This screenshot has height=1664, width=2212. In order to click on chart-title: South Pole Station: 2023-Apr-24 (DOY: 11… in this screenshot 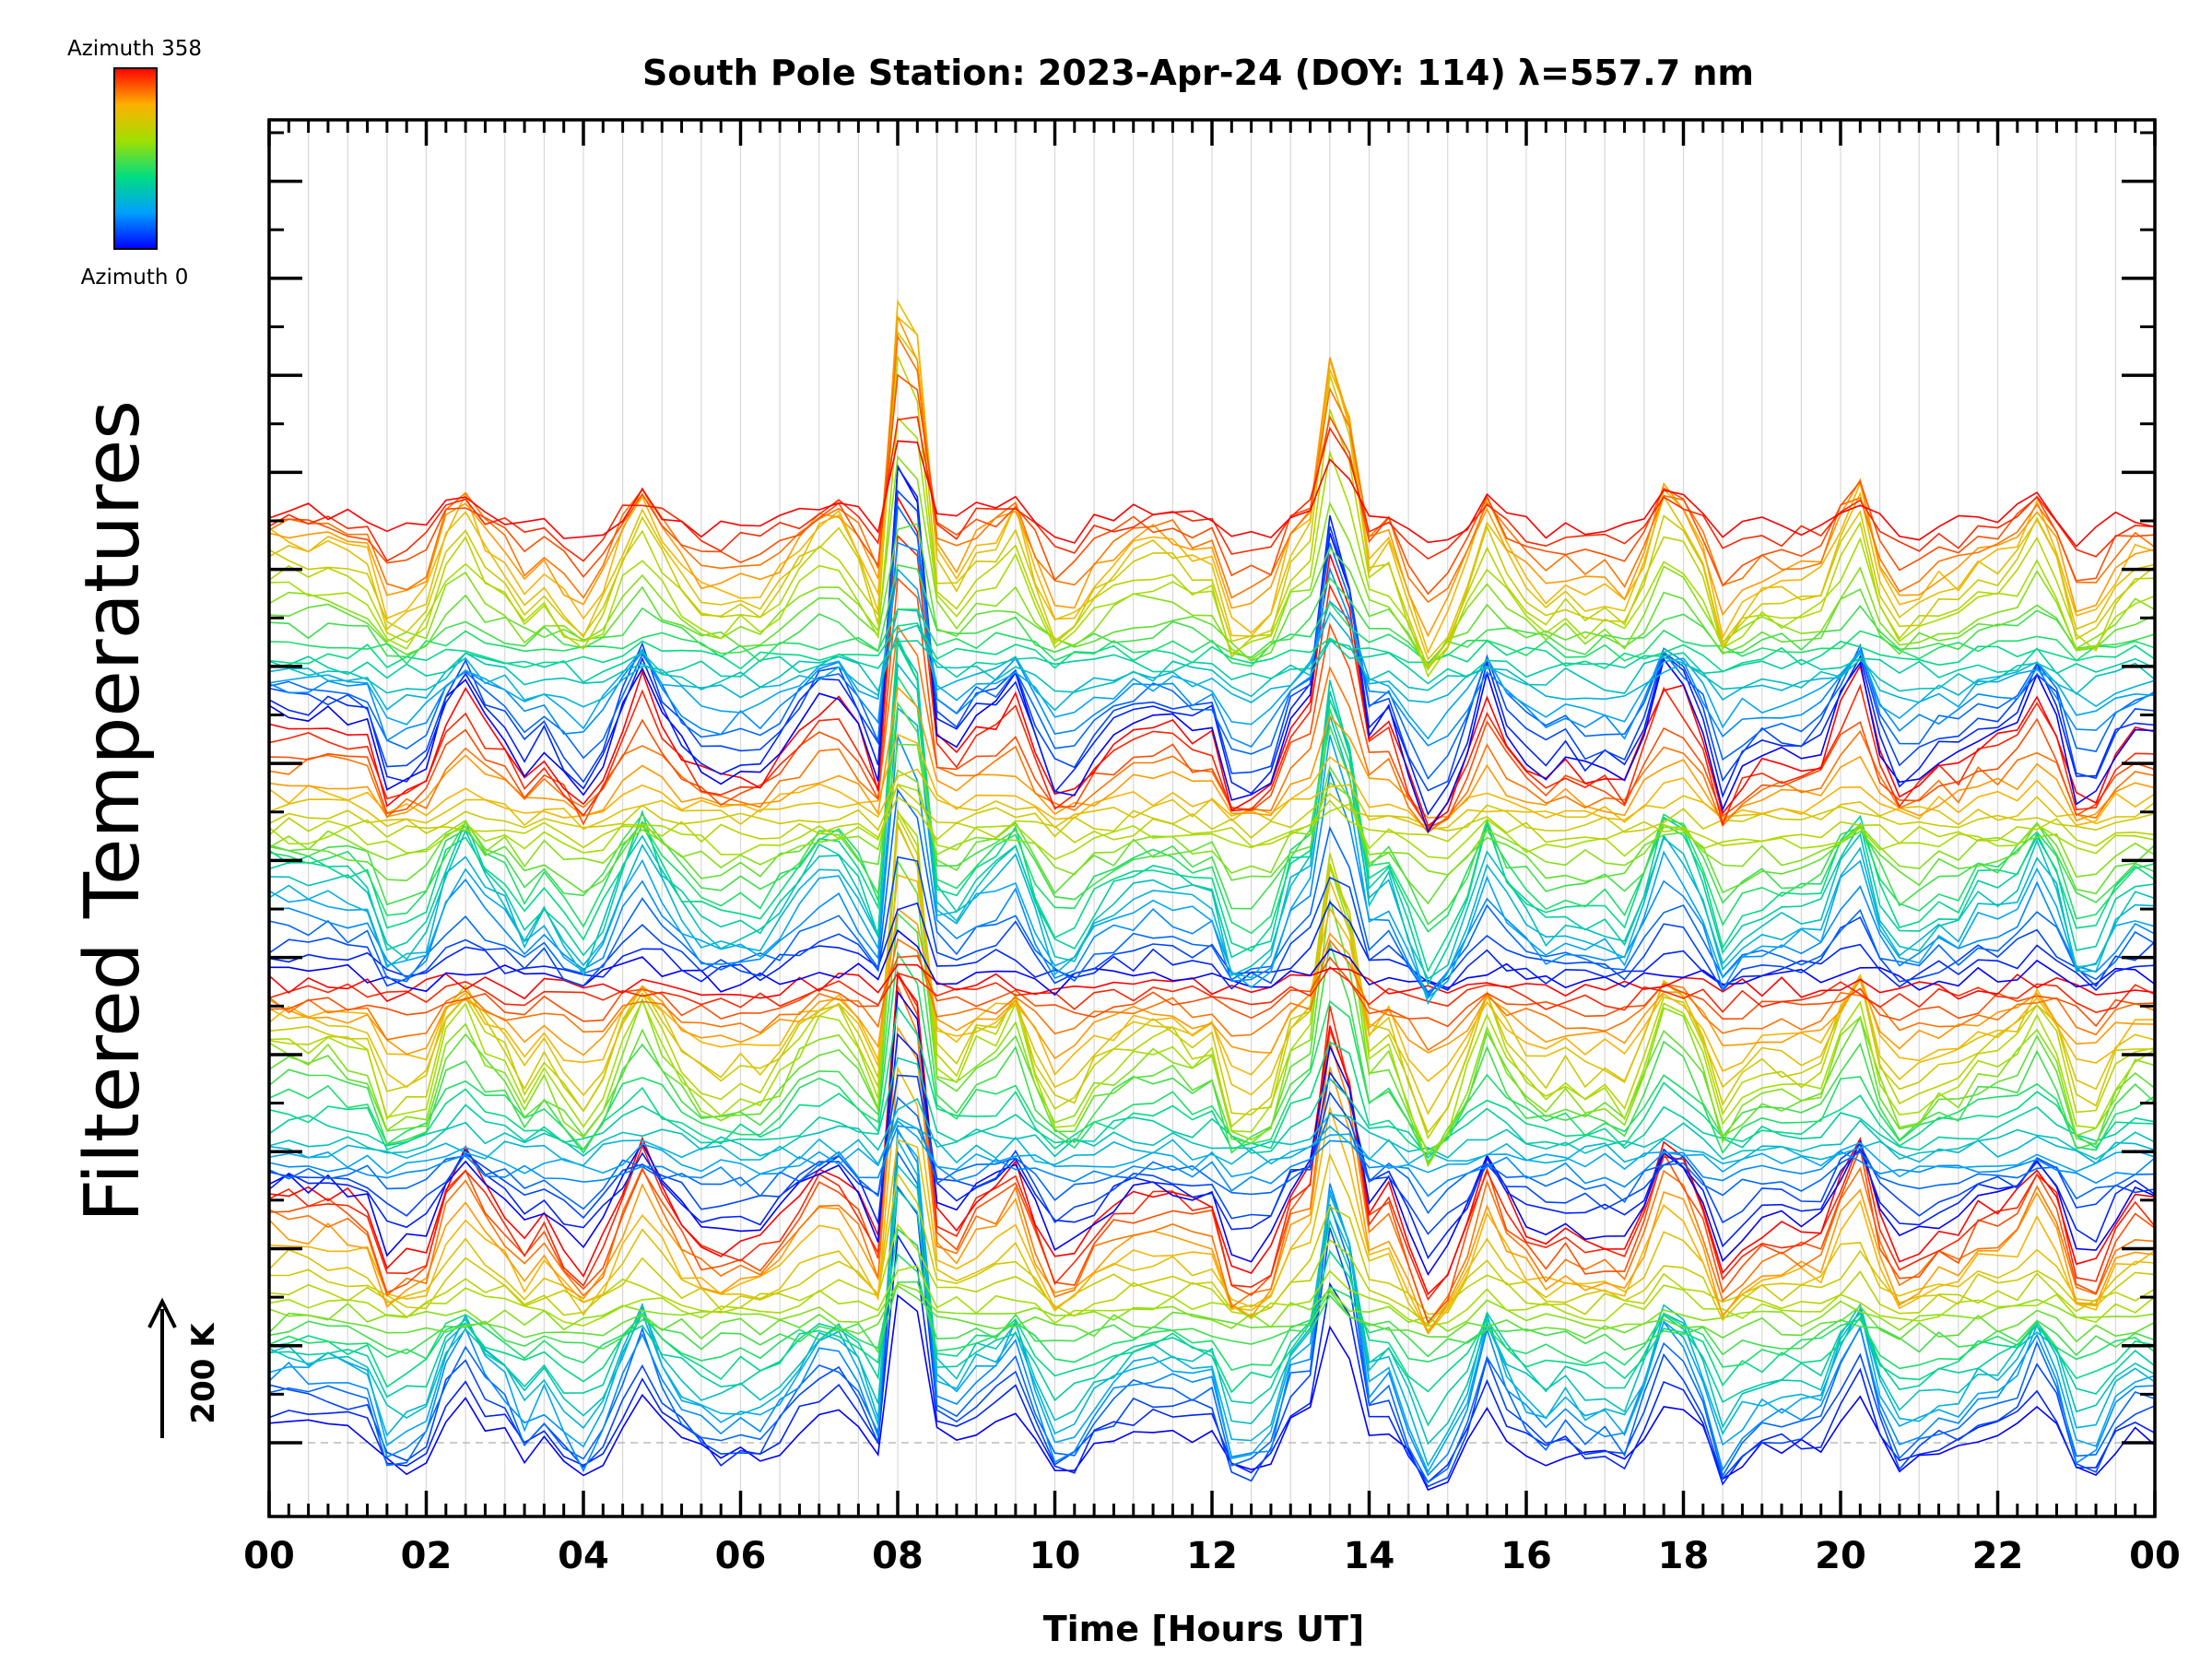, I will do `click(1198, 73)`.